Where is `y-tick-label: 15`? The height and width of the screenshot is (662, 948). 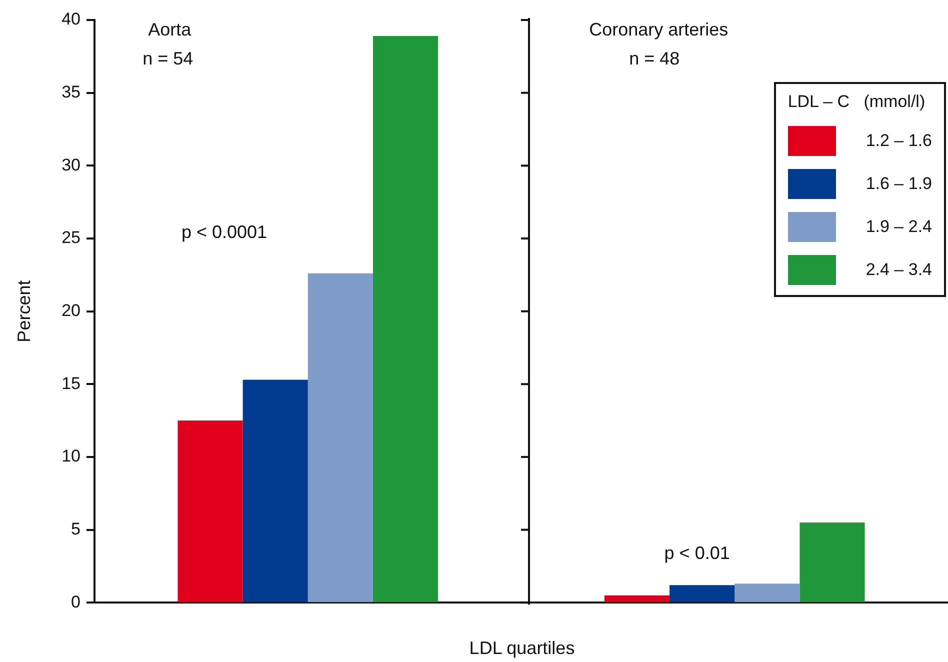
y-tick-label: 15 is located at coordinates (71, 383).